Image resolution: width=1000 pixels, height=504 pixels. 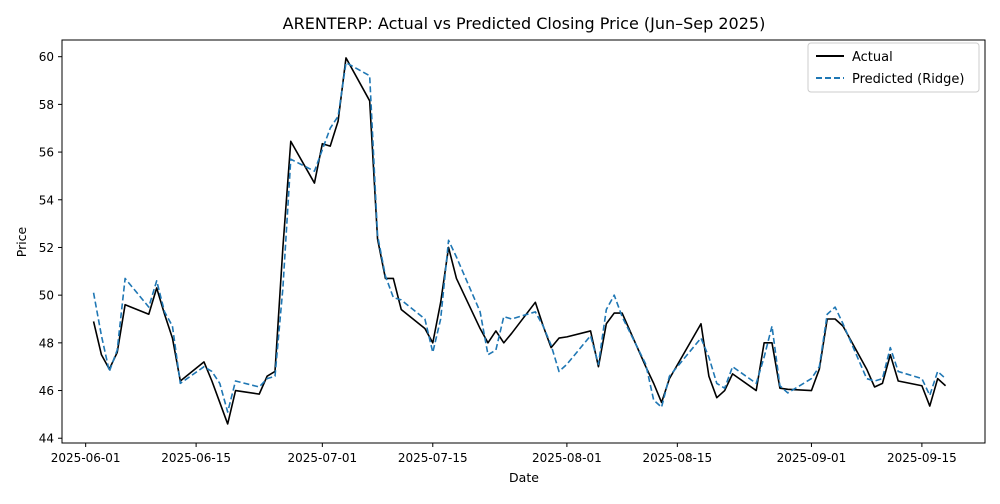 I want to click on legend-frame, so click(x=893, y=67).